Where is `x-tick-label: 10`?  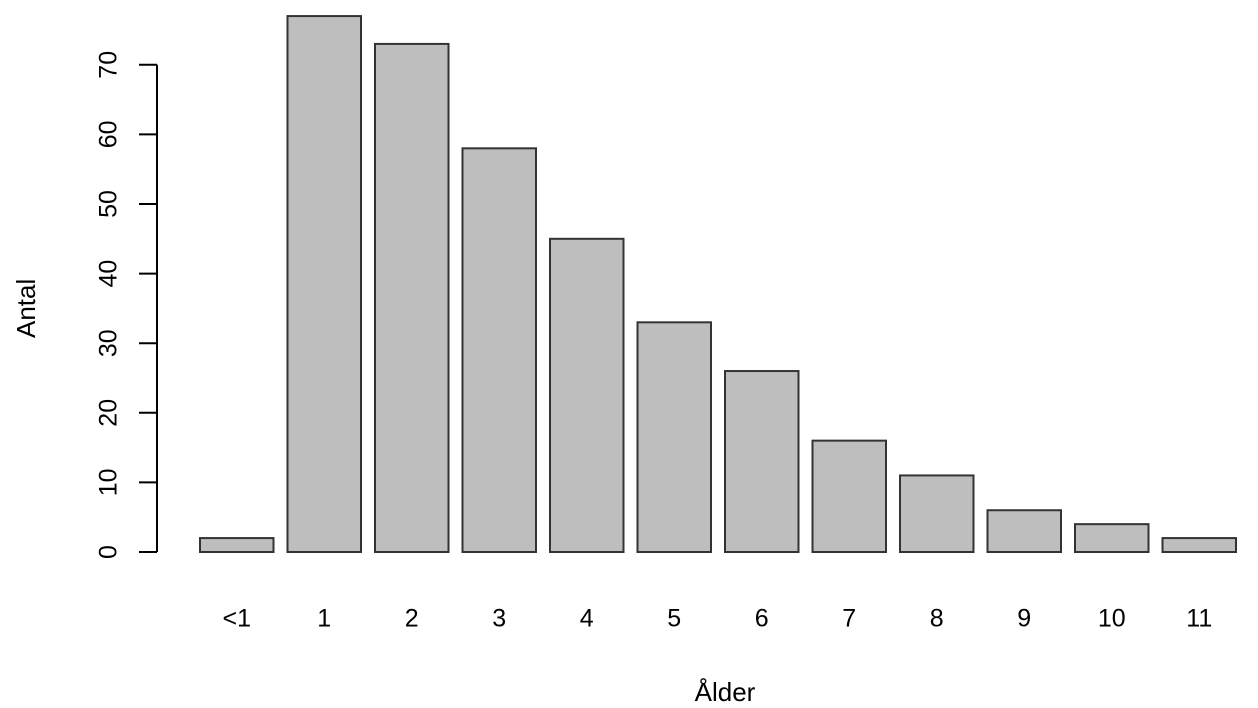
x-tick-label: 10 is located at coordinates (1112, 619).